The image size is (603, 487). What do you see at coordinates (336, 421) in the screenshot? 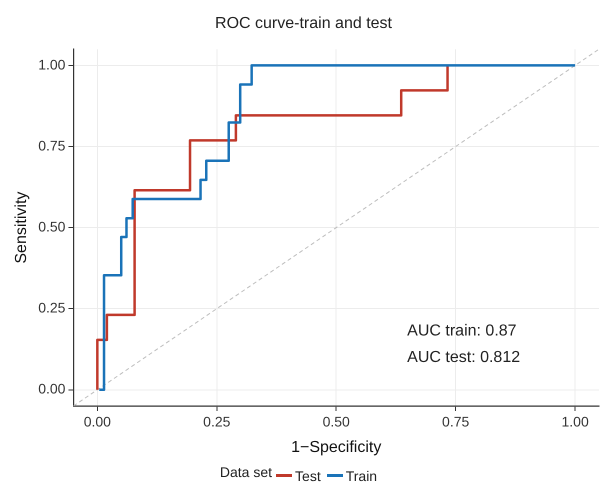
I see `x-tick-label: 0.50` at bounding box center [336, 421].